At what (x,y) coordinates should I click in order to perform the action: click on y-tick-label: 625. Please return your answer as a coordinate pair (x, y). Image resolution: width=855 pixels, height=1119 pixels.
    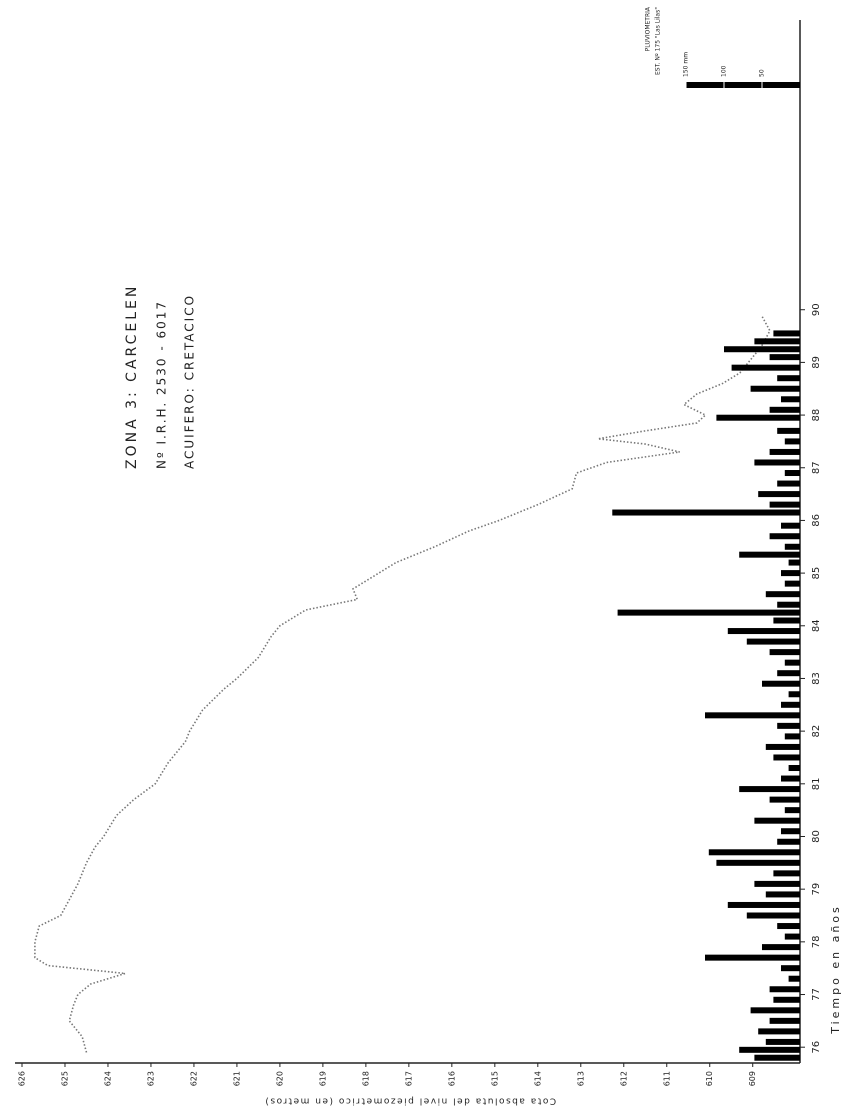
    Looking at the image, I should click on (64, 1078).